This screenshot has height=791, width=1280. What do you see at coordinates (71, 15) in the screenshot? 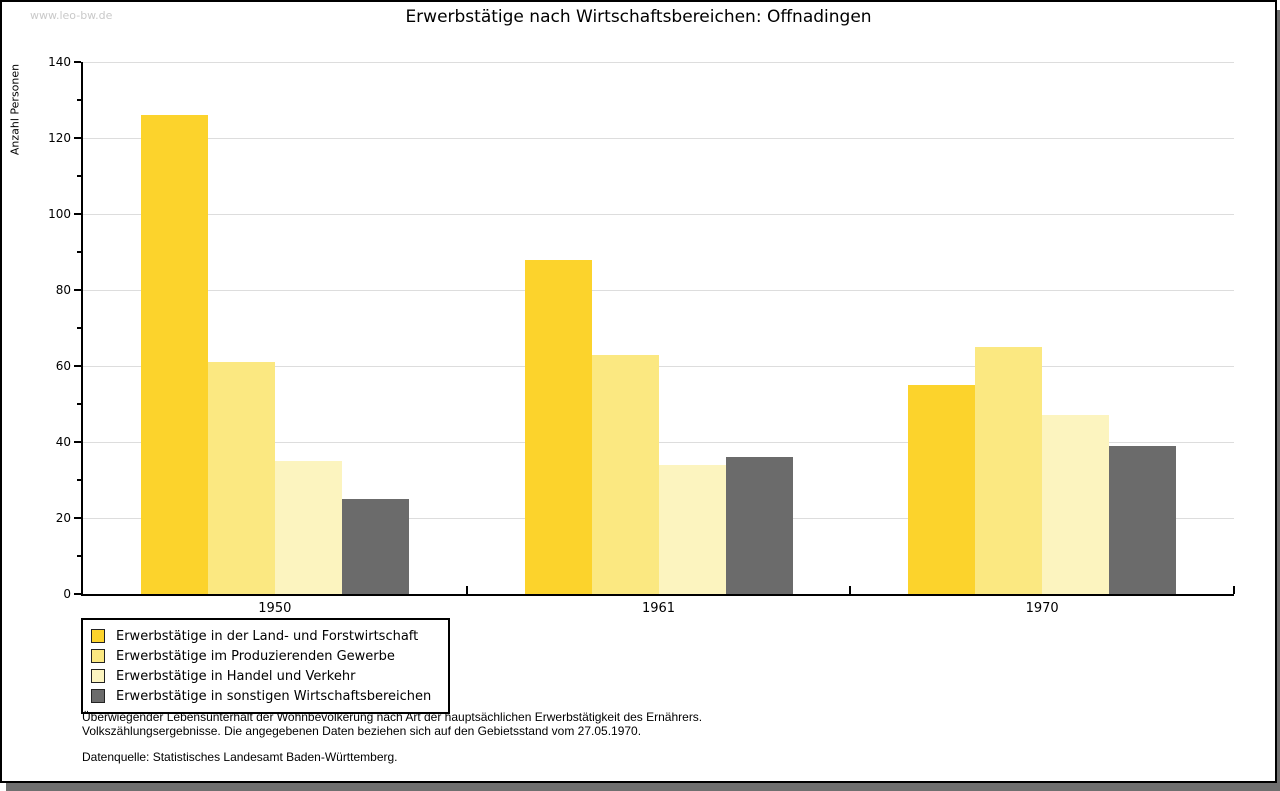
I see `watermark: www.leo-bw.de` at bounding box center [71, 15].